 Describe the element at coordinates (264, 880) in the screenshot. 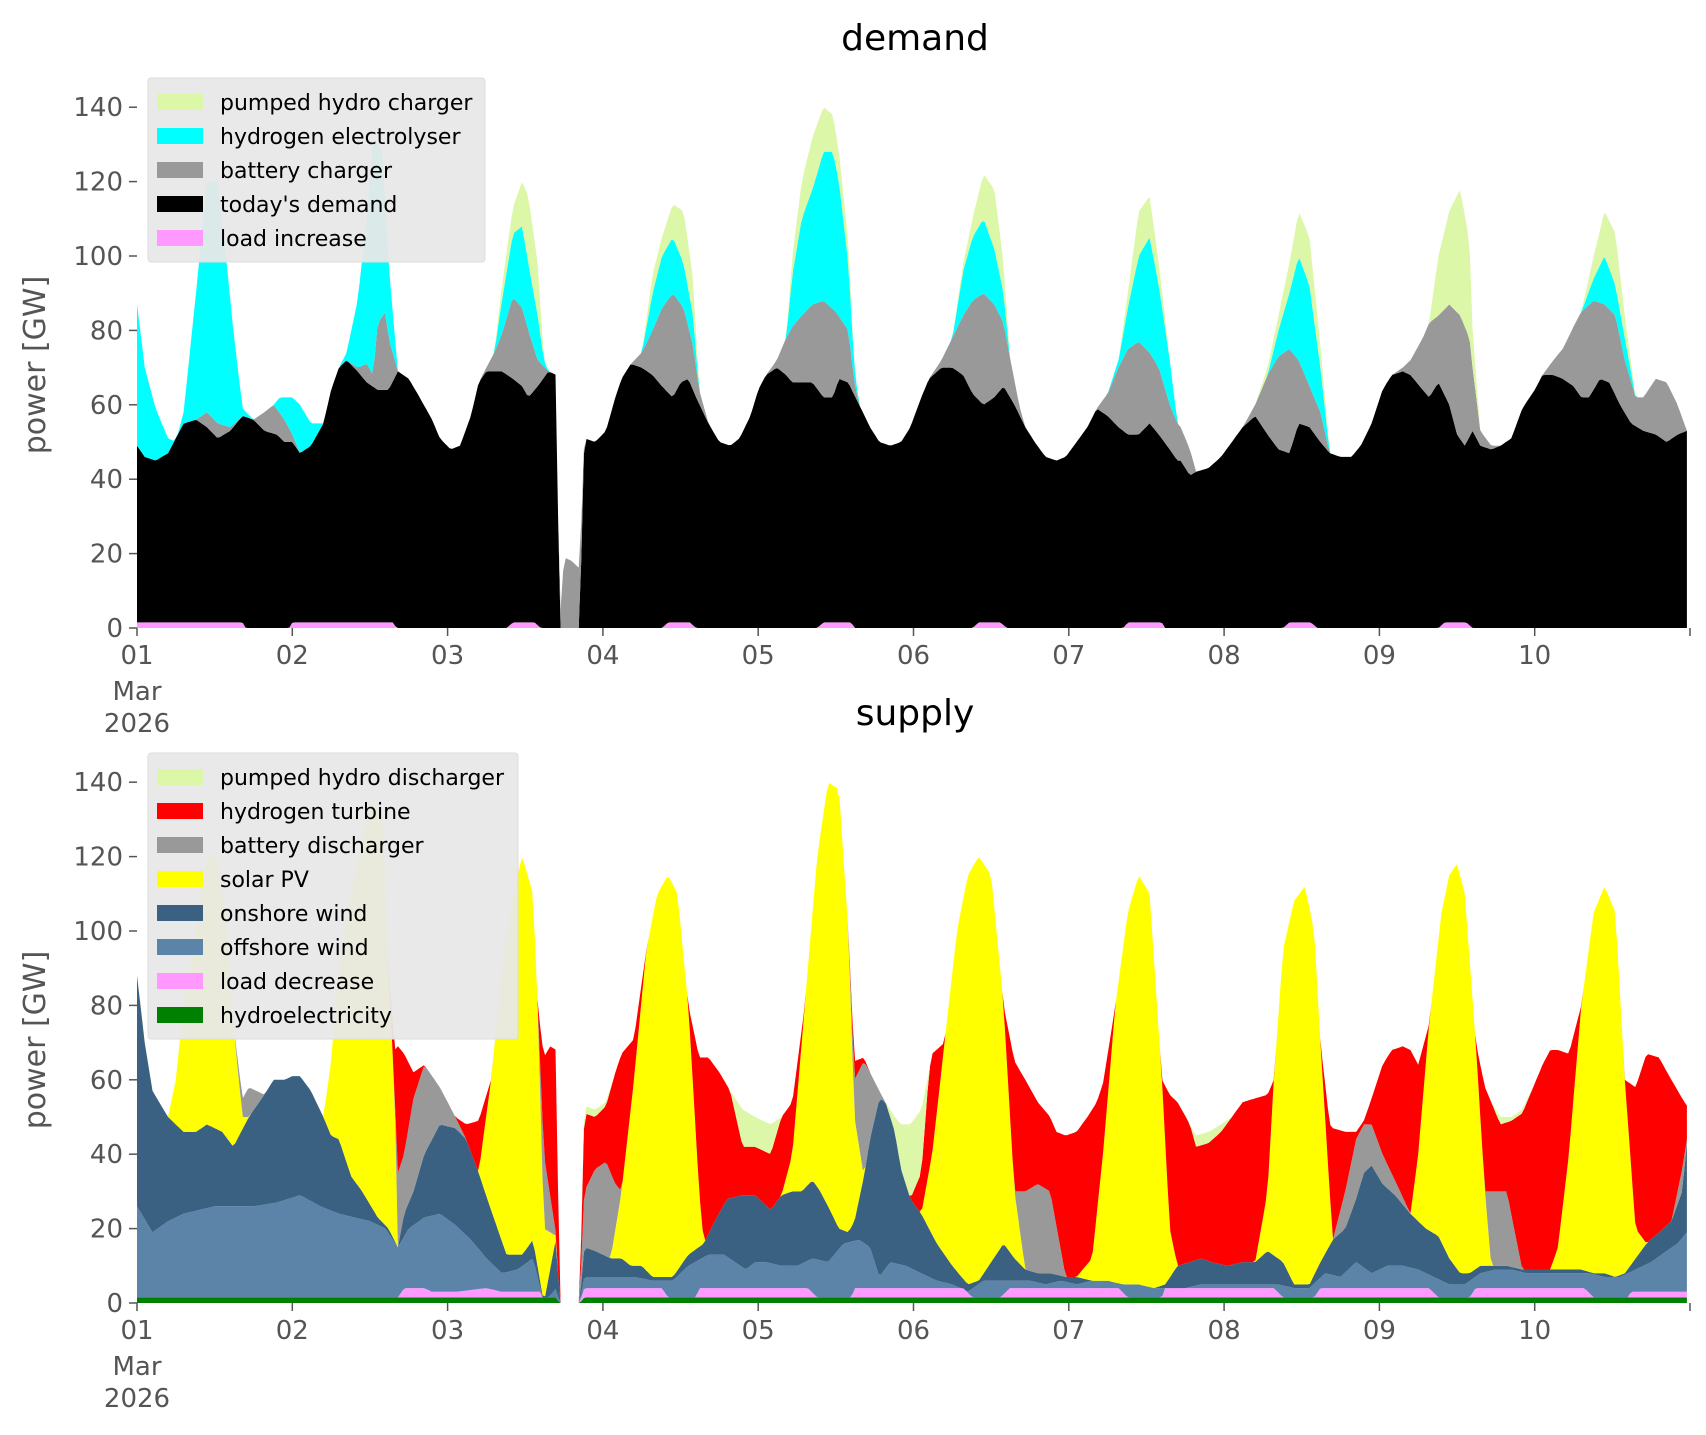

I see `supply-legend-label-solar-pv: solar PV` at that location.